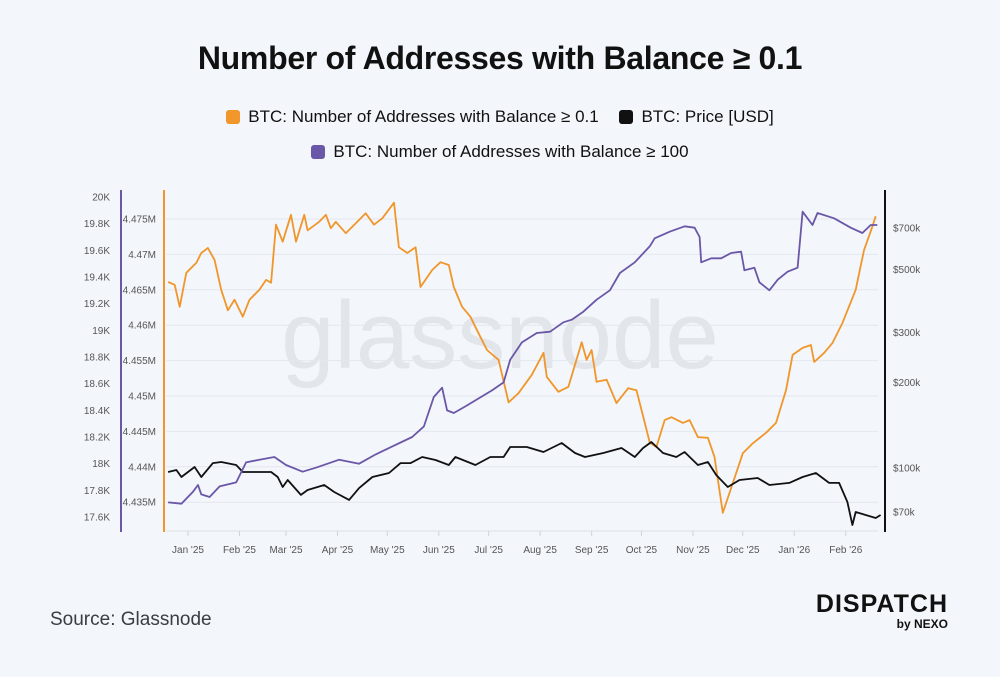 This screenshot has height=677, width=1000. I want to click on y-tick-label-left-outer: 18.6K, so click(97, 384).